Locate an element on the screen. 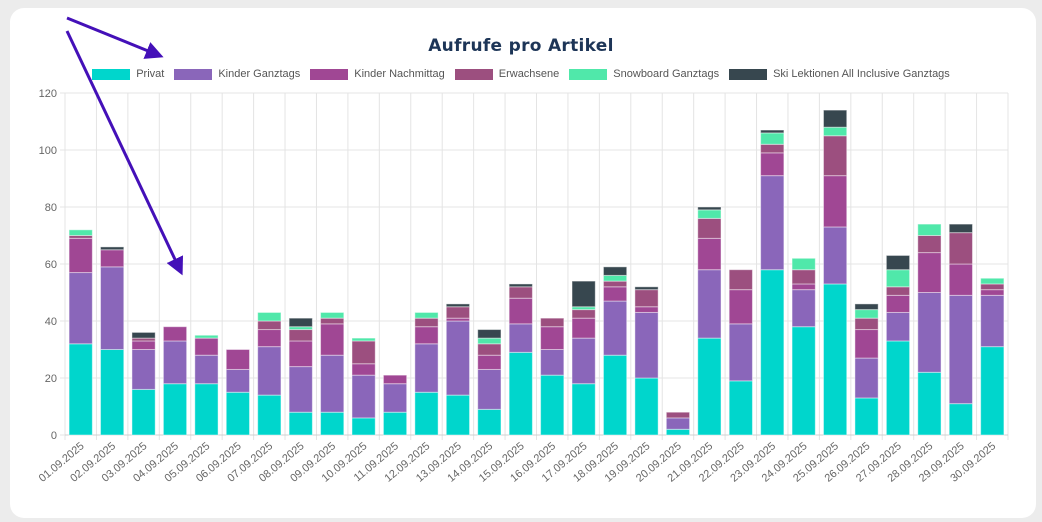 The image size is (1042, 522). legend-label: Erwachsene is located at coordinates (529, 74).